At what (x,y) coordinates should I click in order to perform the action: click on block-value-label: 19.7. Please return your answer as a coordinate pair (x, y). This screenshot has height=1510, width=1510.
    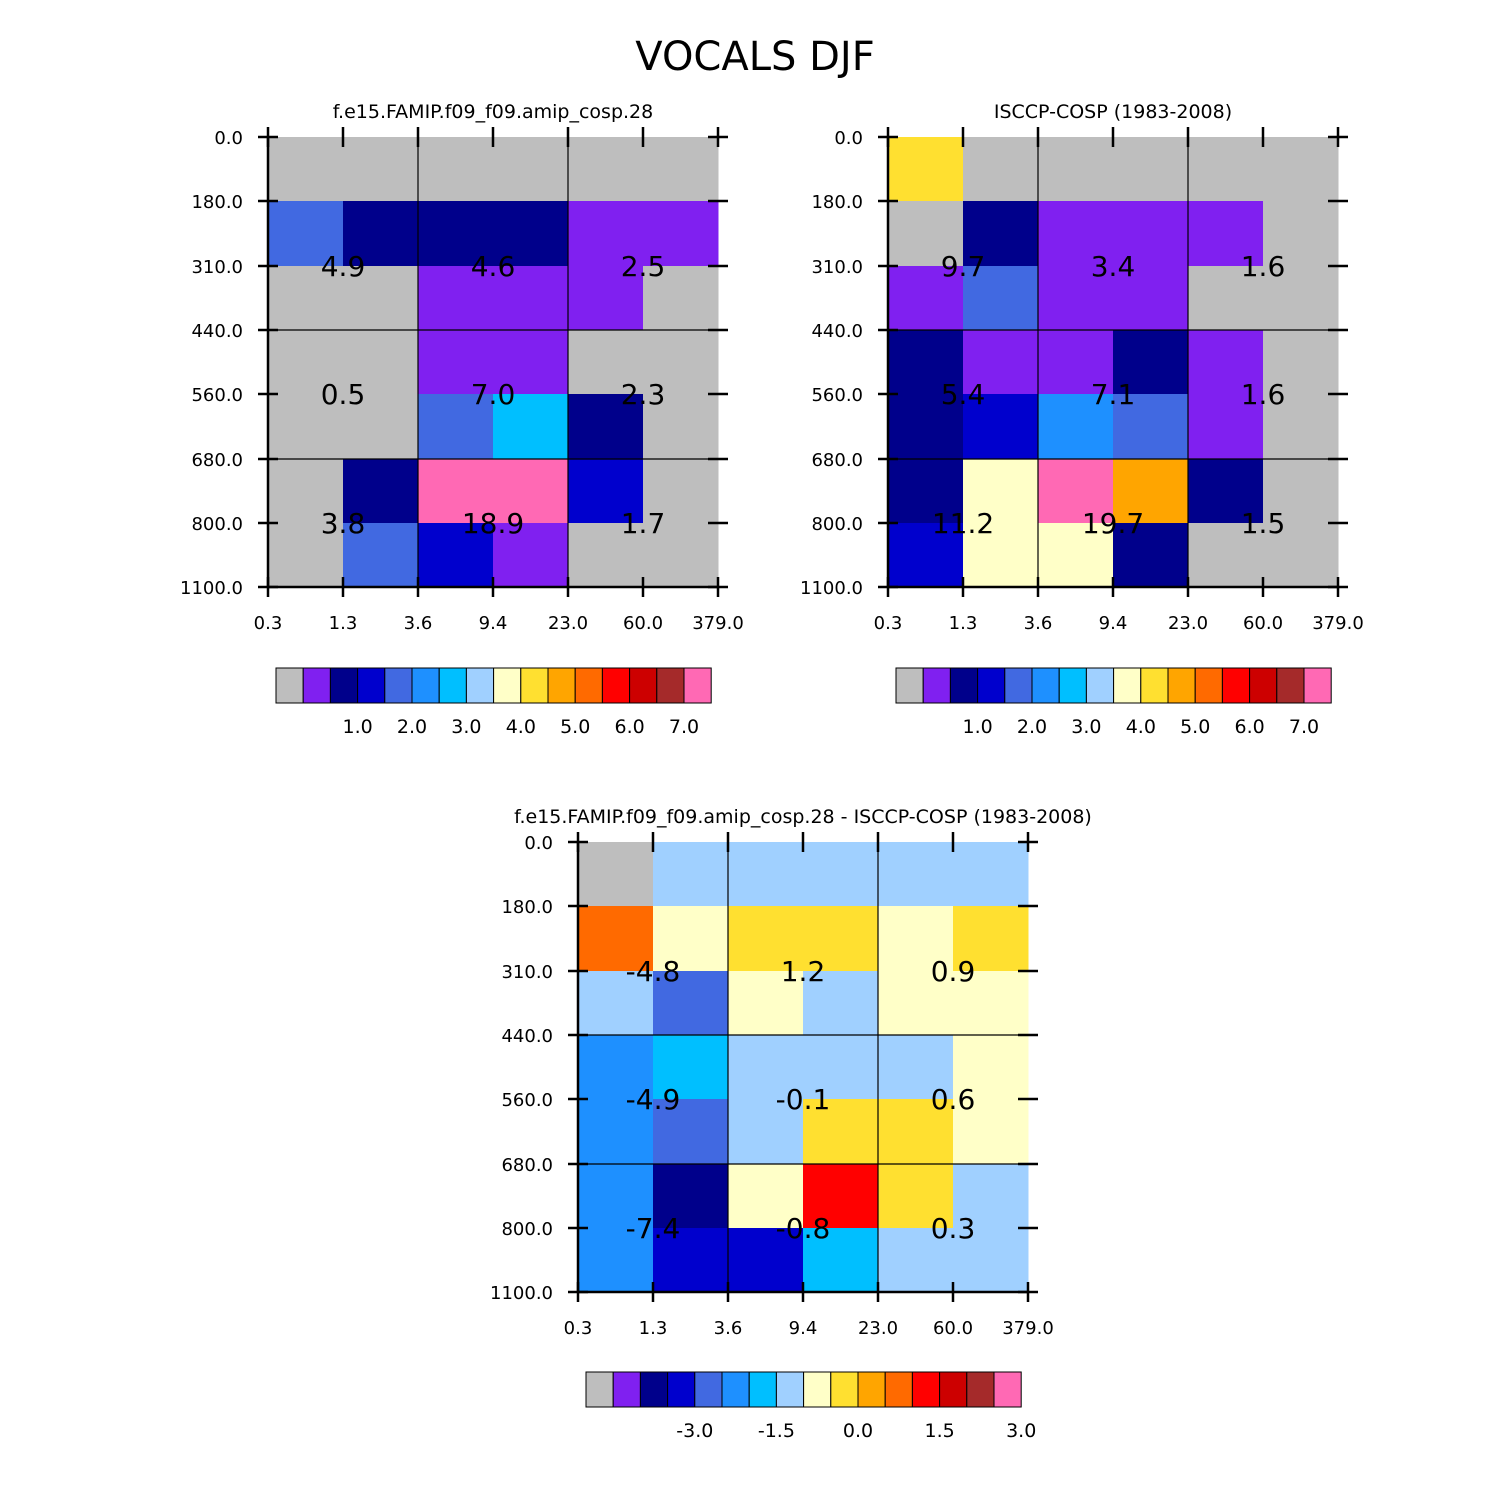
    Looking at the image, I should click on (1113, 523).